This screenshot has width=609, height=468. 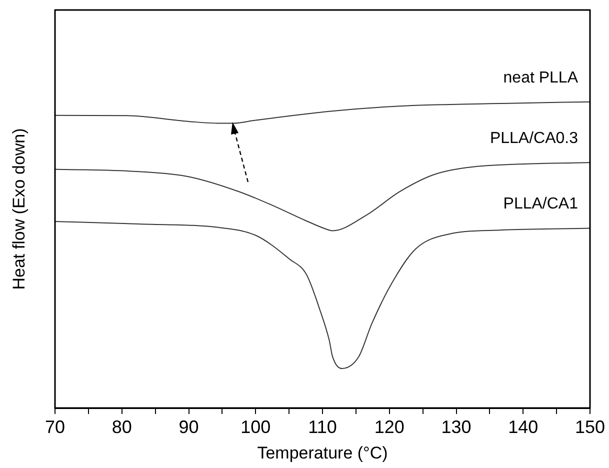 What do you see at coordinates (122, 426) in the screenshot?
I see `x-tick-label: 80` at bounding box center [122, 426].